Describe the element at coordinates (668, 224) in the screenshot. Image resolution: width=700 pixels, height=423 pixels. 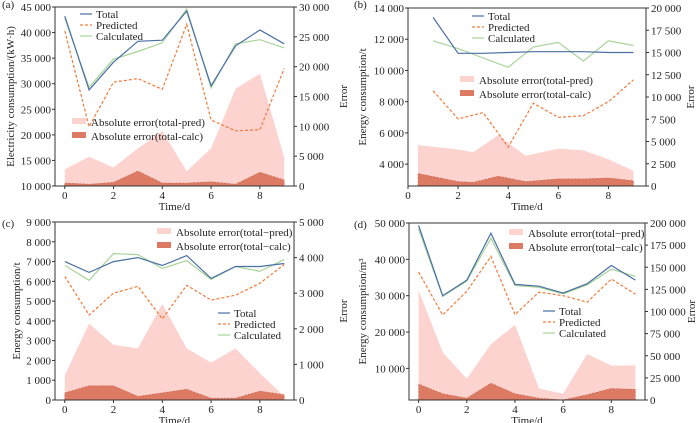
I see `y2-tick-label: 200 000` at that location.